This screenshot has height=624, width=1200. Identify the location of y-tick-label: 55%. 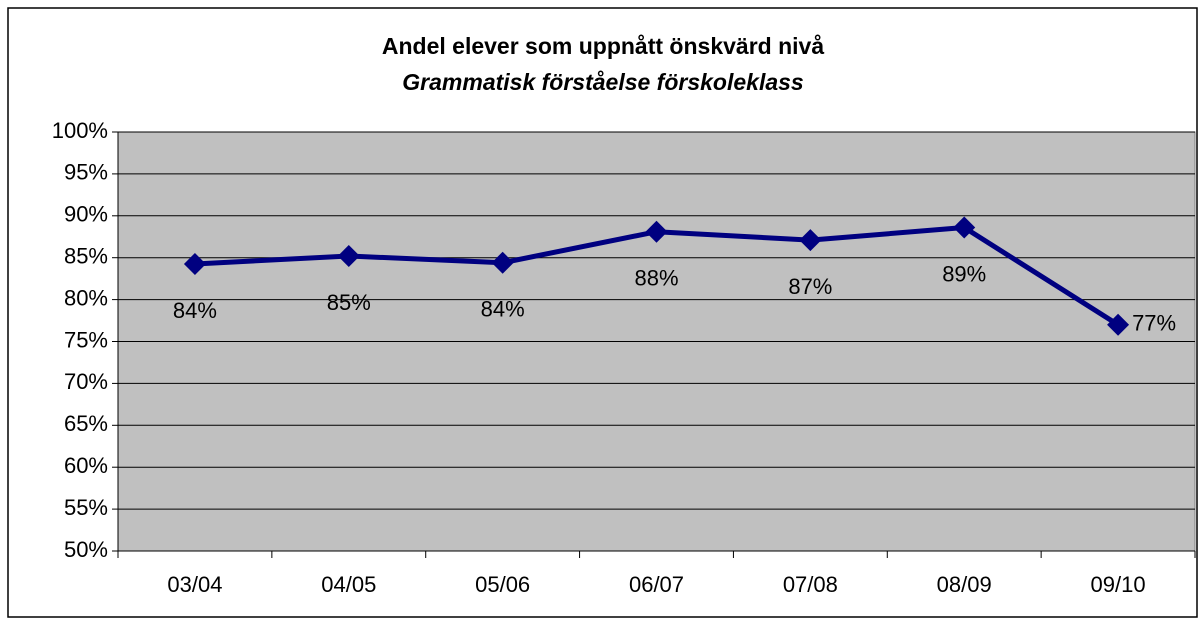
(86, 507).